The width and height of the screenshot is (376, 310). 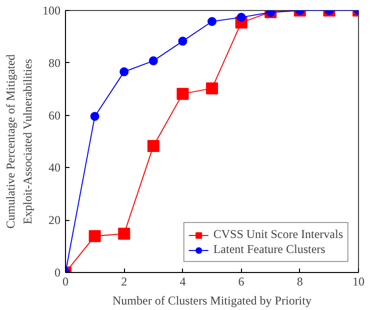 What do you see at coordinates (19, 141) in the screenshot?
I see `y-axis-title: Cumulative Percentage of Mitigated Exploit-Associated Vulnerabilities` at bounding box center [19, 141].